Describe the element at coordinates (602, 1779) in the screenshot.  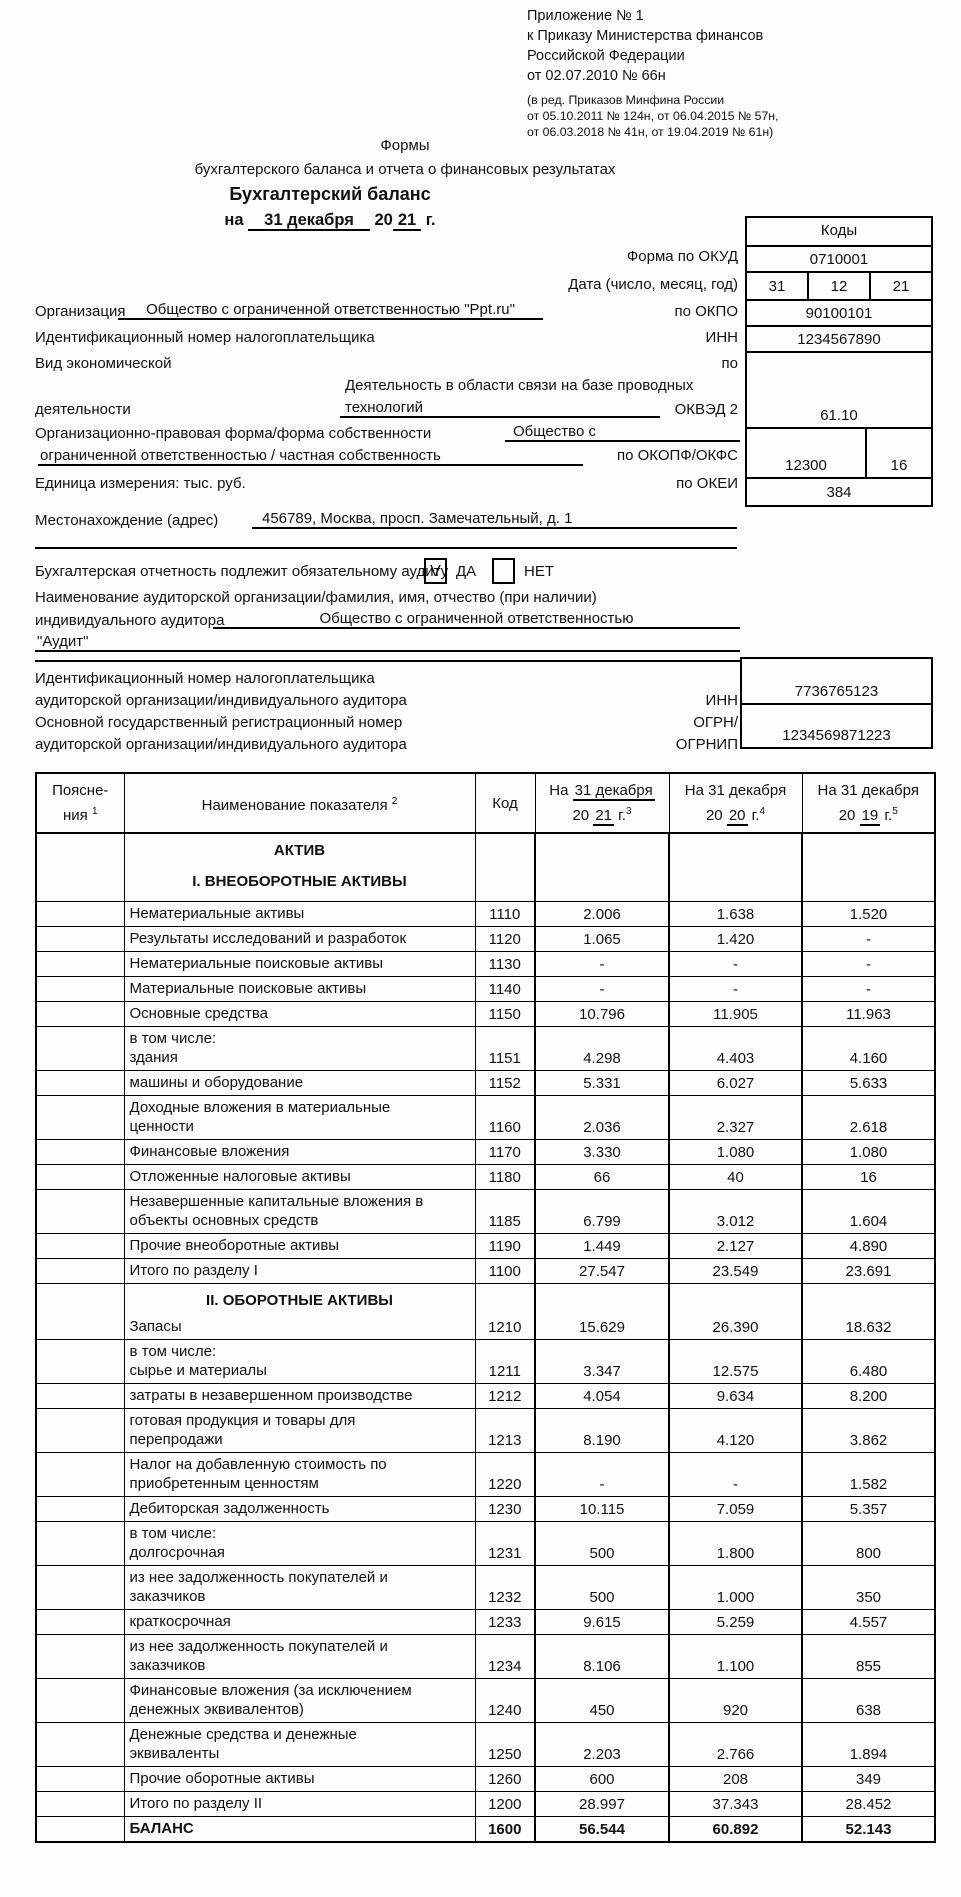
I see `value-cell: 600` at that location.